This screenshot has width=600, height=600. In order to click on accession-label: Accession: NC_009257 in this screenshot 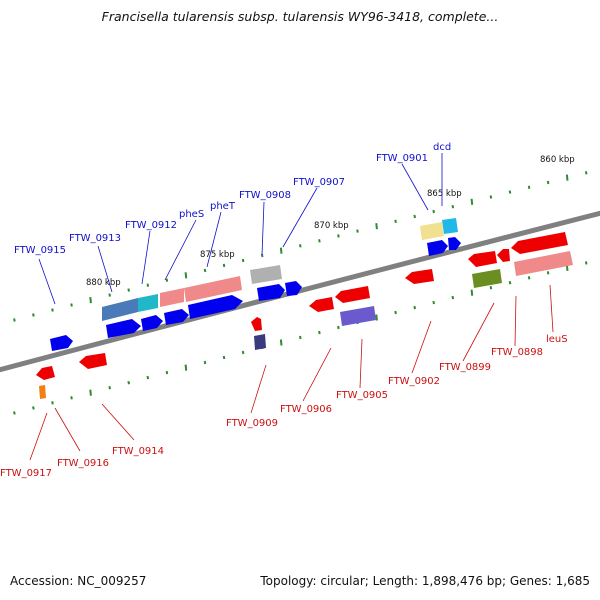, I will do `click(78, 581)`.